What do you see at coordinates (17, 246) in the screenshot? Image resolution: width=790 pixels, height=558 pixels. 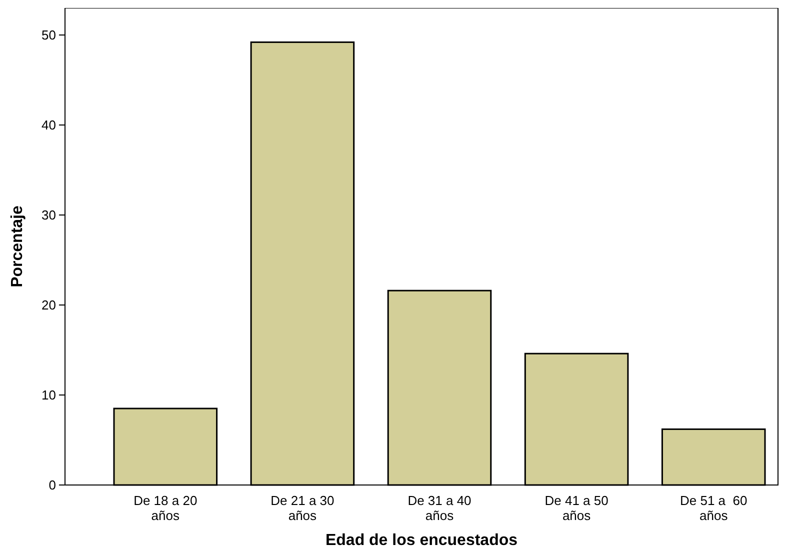 I see `y-axis-title: Porcentaje` at bounding box center [17, 246].